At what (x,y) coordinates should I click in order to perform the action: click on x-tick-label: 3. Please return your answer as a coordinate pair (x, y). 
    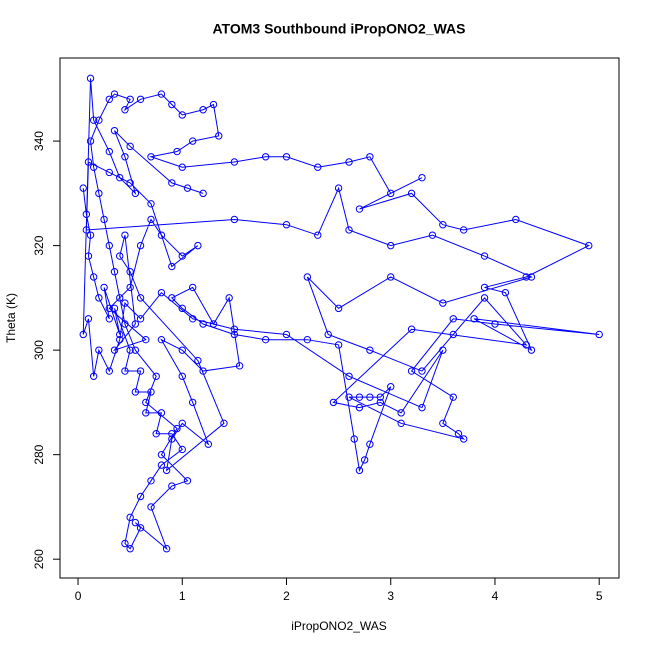
    Looking at the image, I should click on (390, 596).